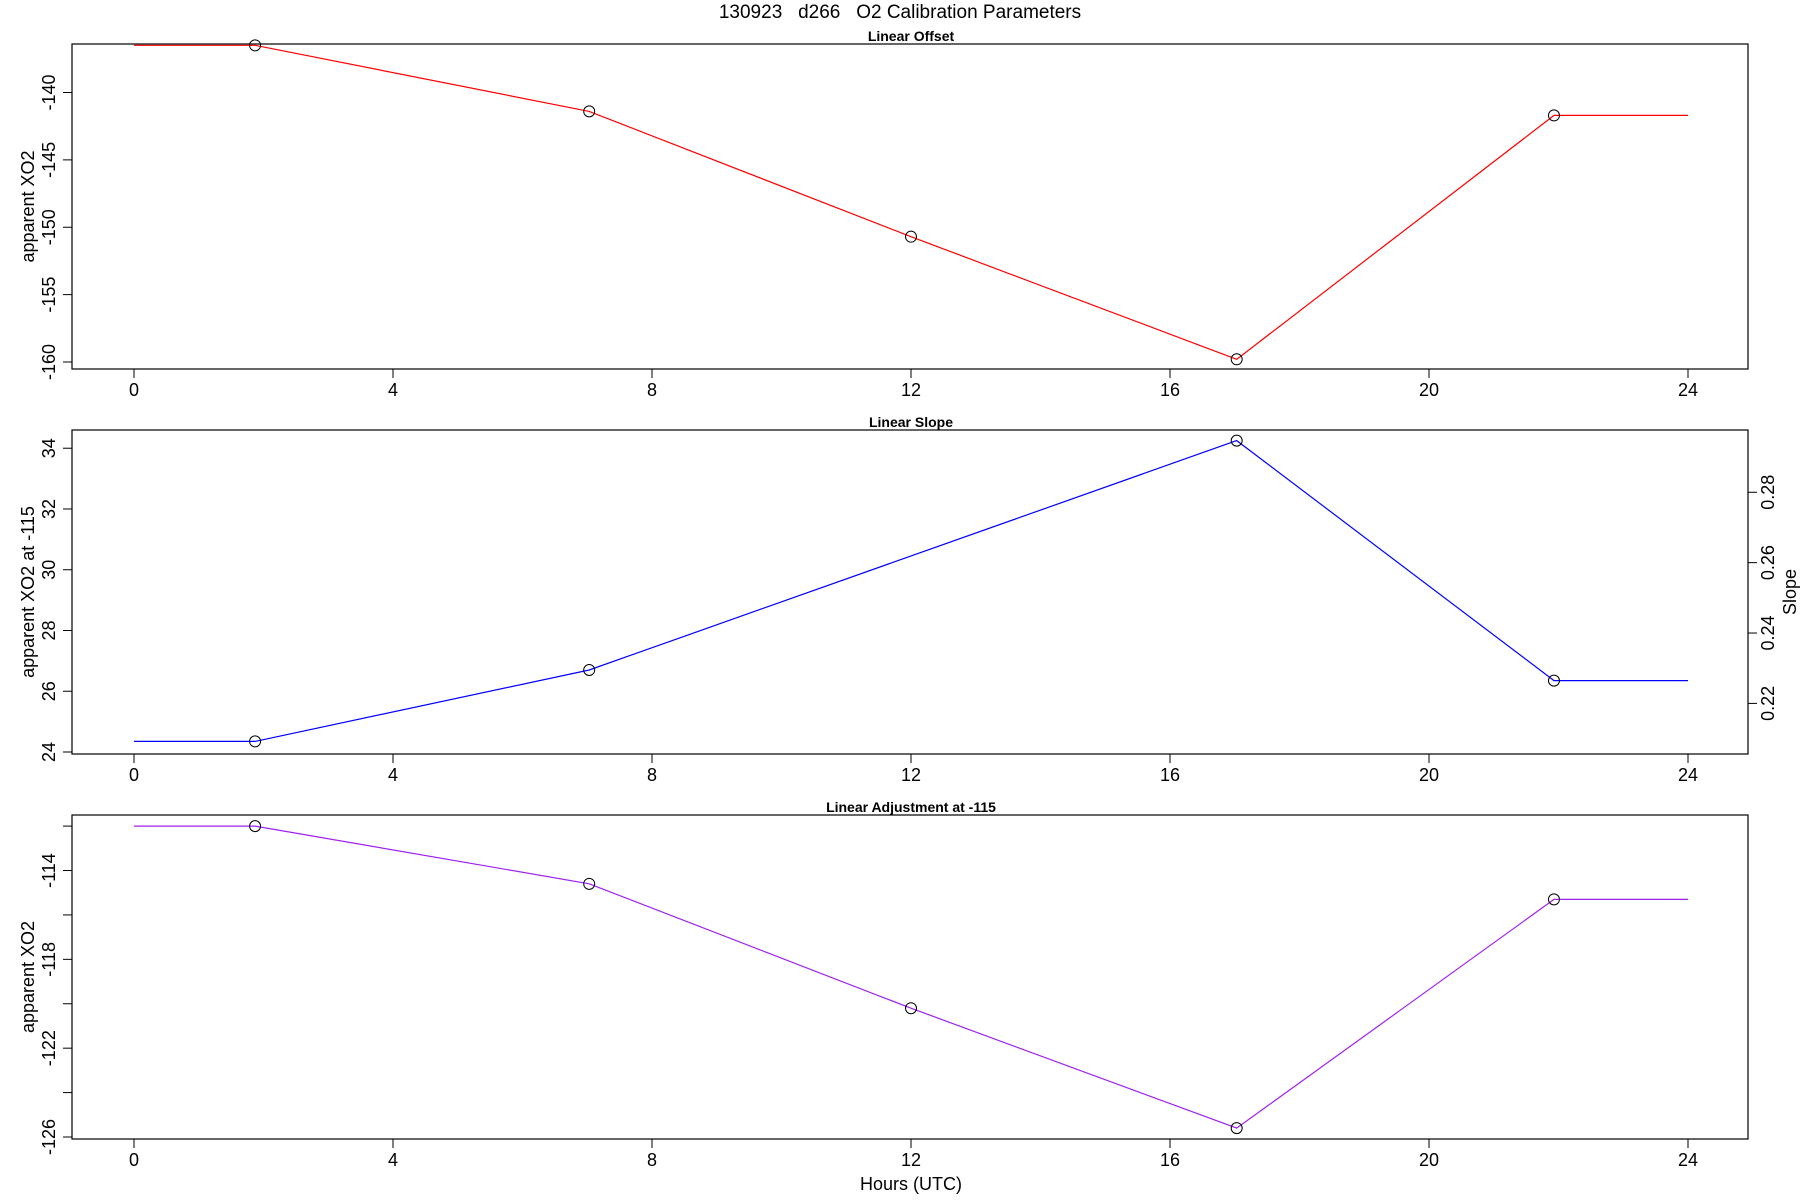 This screenshot has width=1800, height=1200. Describe the element at coordinates (911, 807) in the screenshot. I see `panel-title: Linear Adjustment at -115` at that location.